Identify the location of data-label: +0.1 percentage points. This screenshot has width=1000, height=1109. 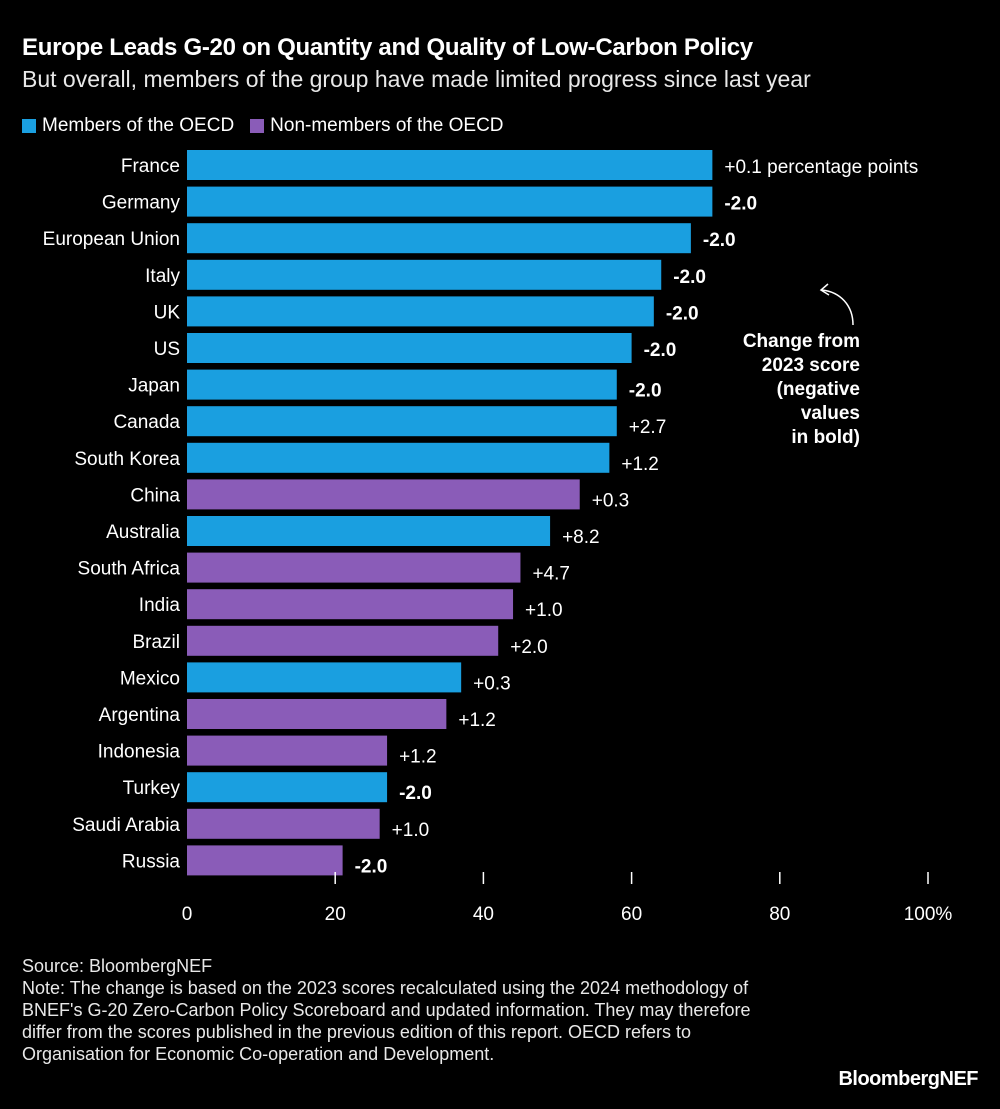
(821, 167).